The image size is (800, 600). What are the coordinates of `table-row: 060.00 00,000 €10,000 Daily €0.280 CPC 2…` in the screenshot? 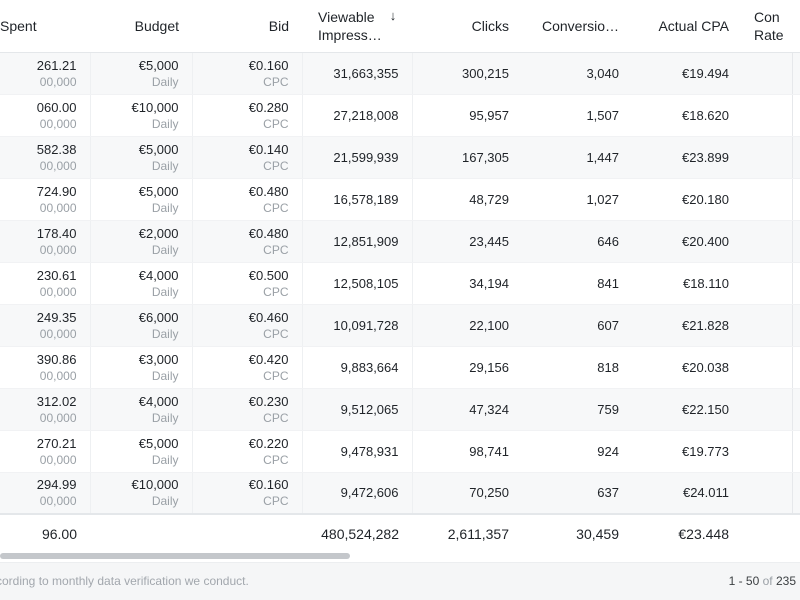 It's located at (400, 115).